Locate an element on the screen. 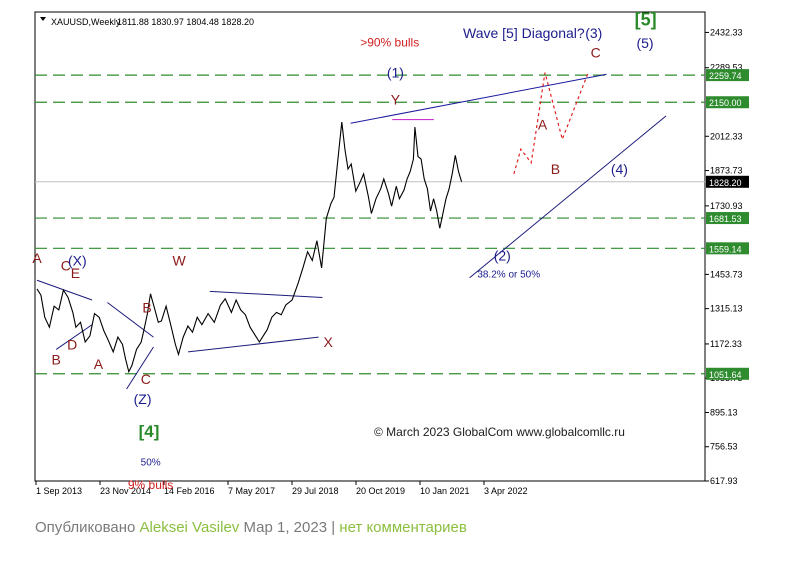 Image resolution: width=793 pixels, height=562 pixels. x-tick-label: 23 Nov 2014 is located at coordinates (125, 491).